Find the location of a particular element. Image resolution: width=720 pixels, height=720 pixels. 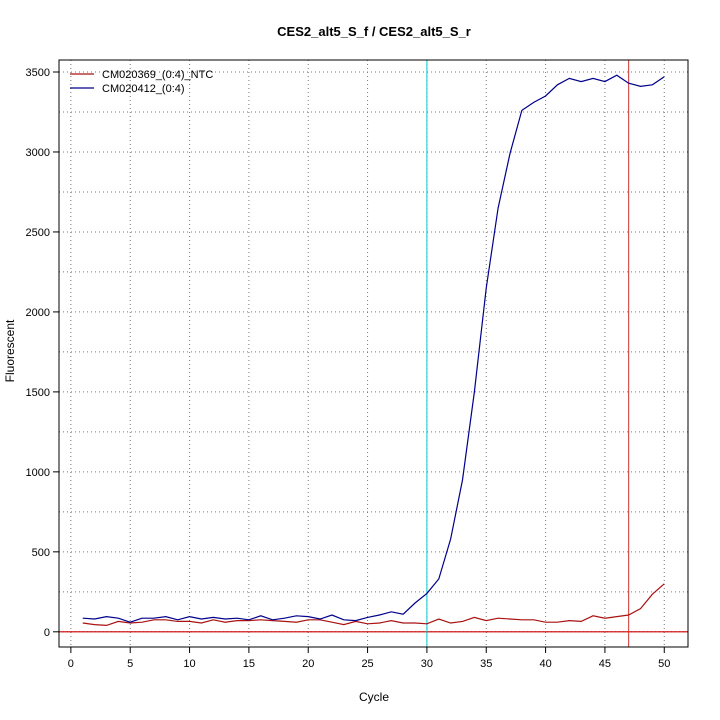

y-tick-label: 1500 is located at coordinates (38, 393).